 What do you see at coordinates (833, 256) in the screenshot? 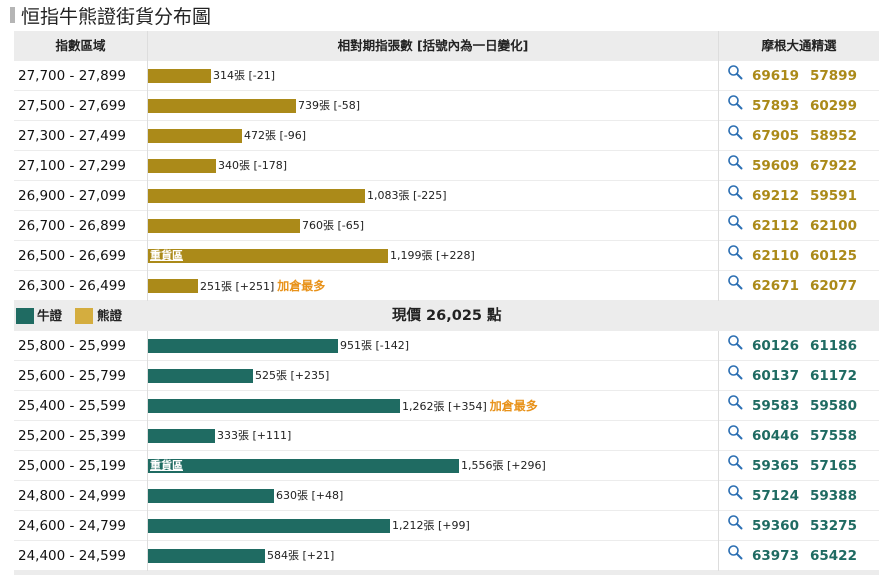
I see `bear-code-link: 60125` at bounding box center [833, 256].